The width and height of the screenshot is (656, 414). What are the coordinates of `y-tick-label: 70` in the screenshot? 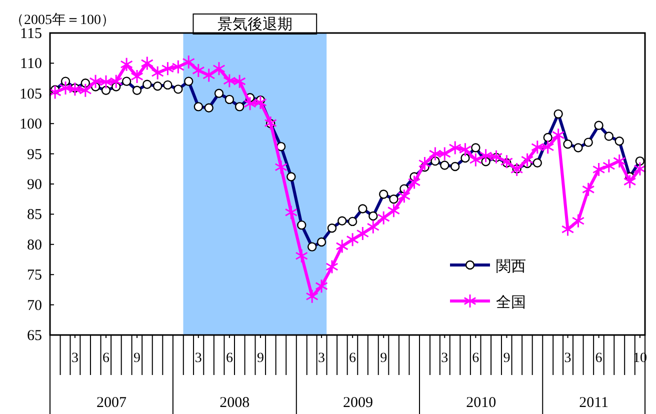 It's located at (34, 306).